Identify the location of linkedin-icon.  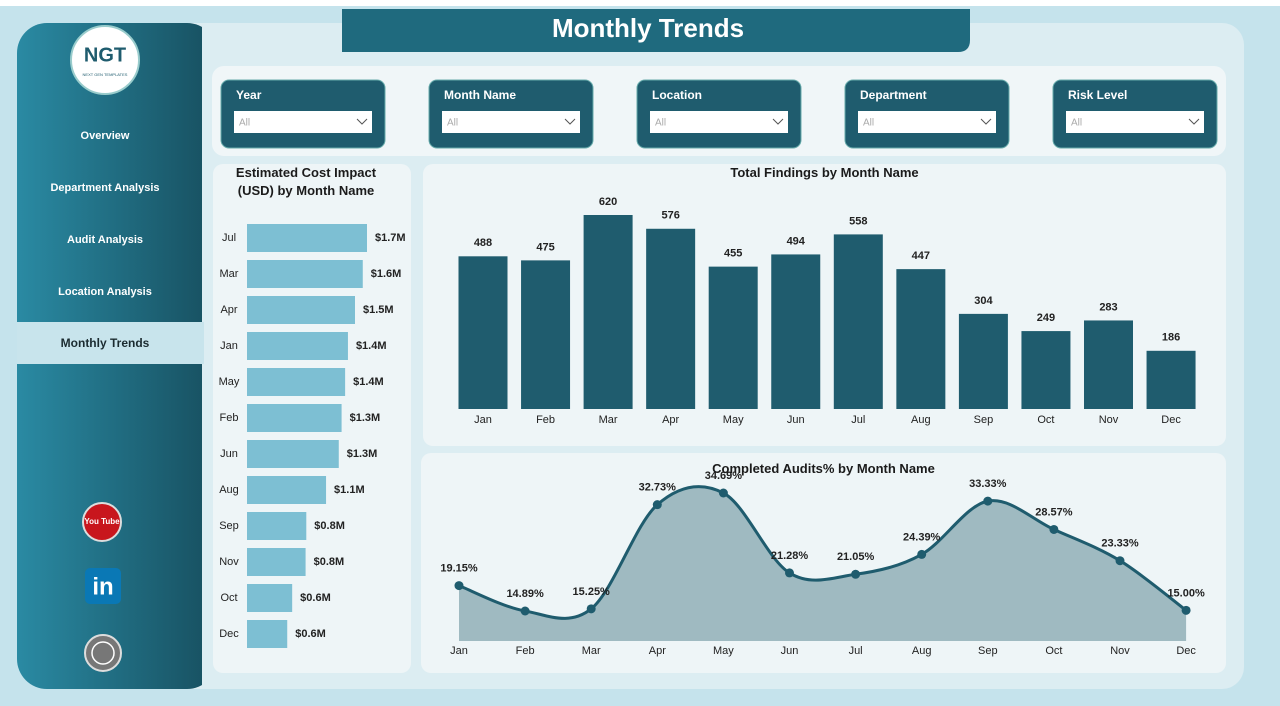
(103, 586).